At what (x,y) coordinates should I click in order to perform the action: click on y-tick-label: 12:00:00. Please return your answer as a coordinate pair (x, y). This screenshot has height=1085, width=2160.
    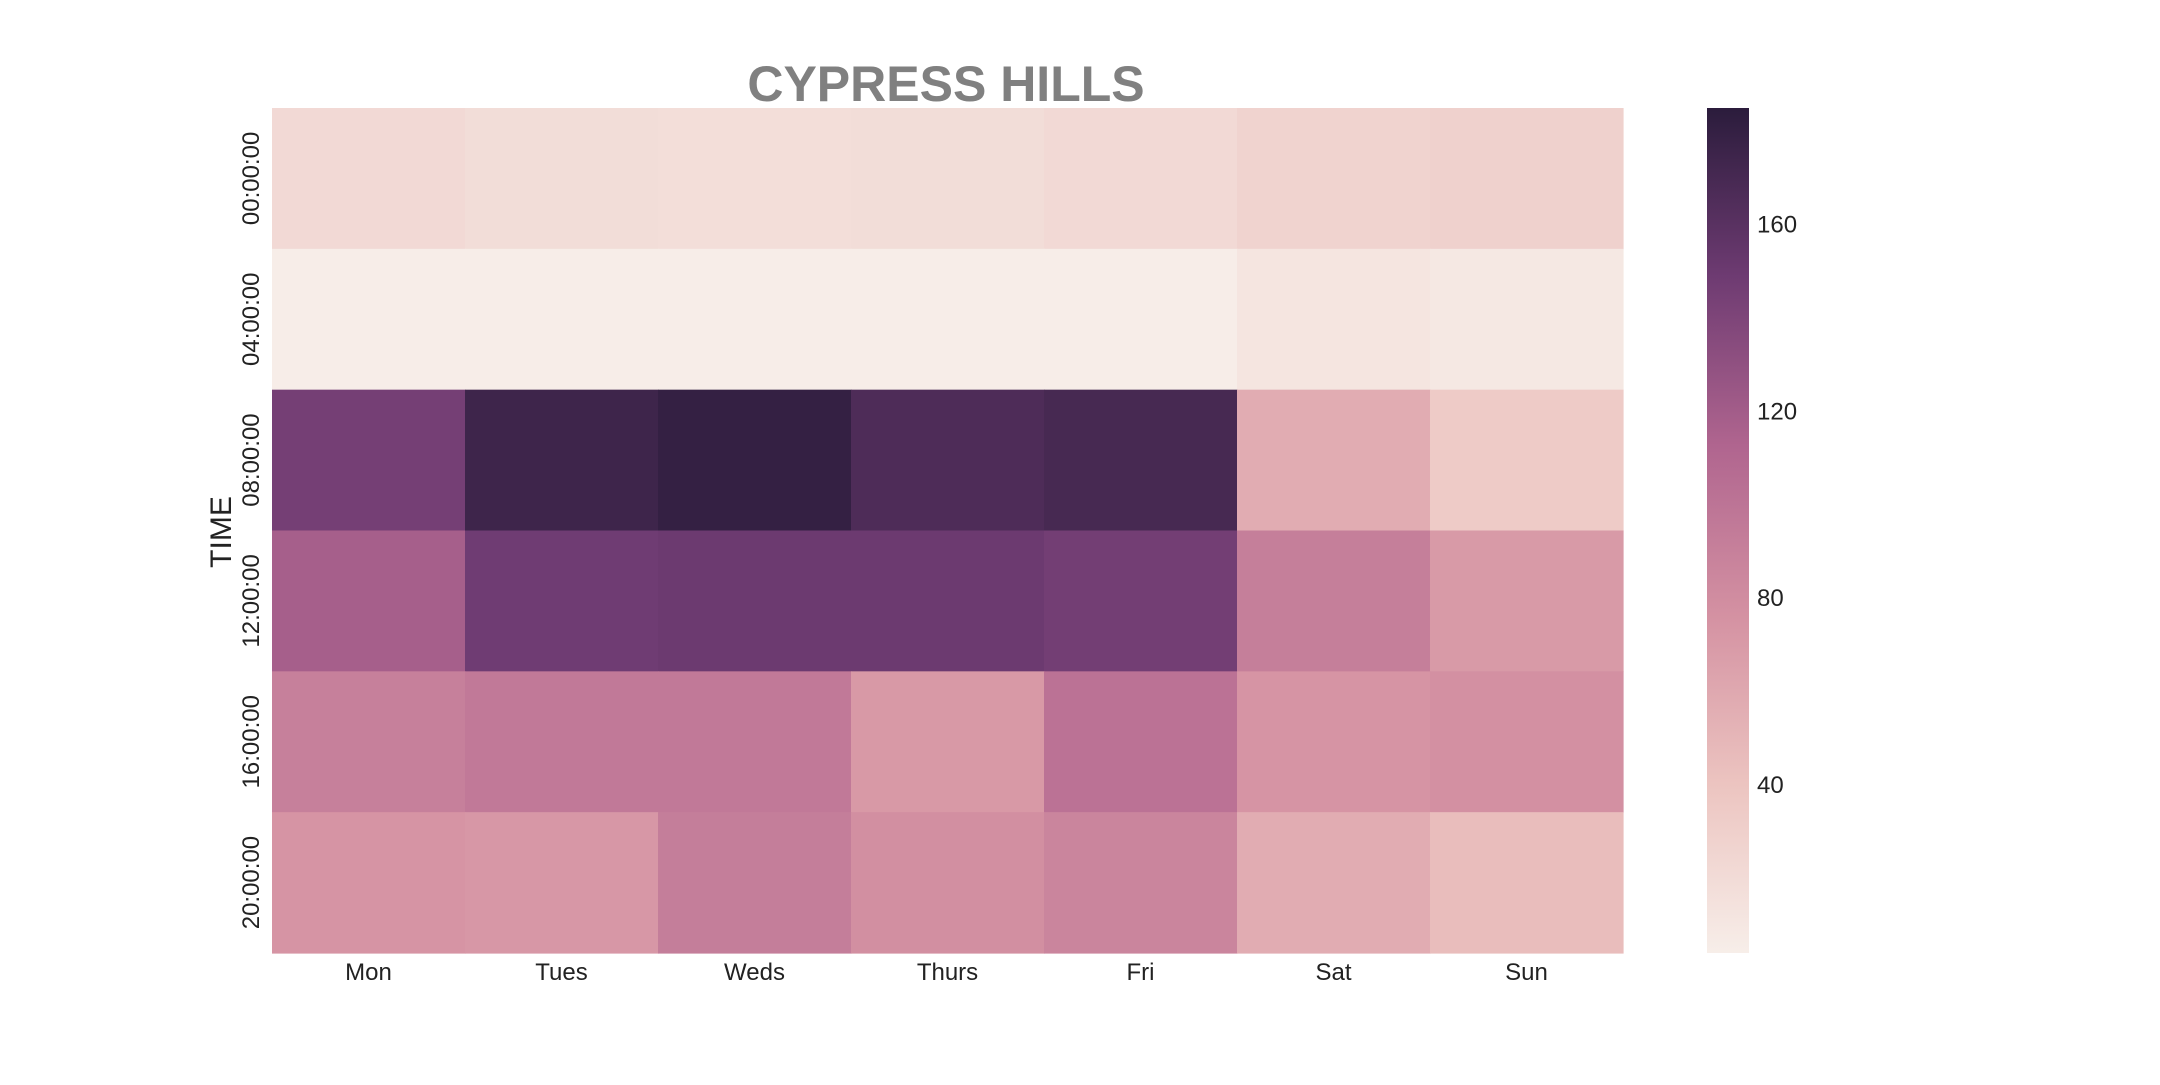
    Looking at the image, I should click on (251, 600).